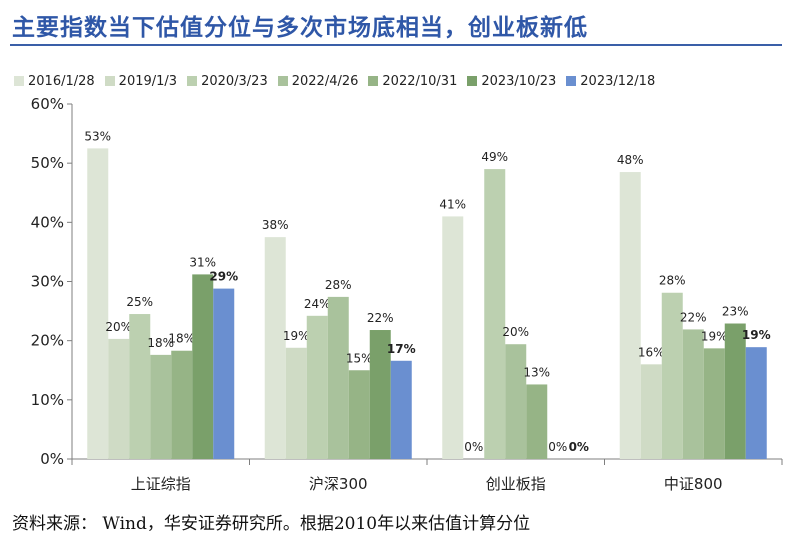  What do you see at coordinates (420, 81) in the screenshot?
I see `legend-label: 2022/10/31` at bounding box center [420, 81].